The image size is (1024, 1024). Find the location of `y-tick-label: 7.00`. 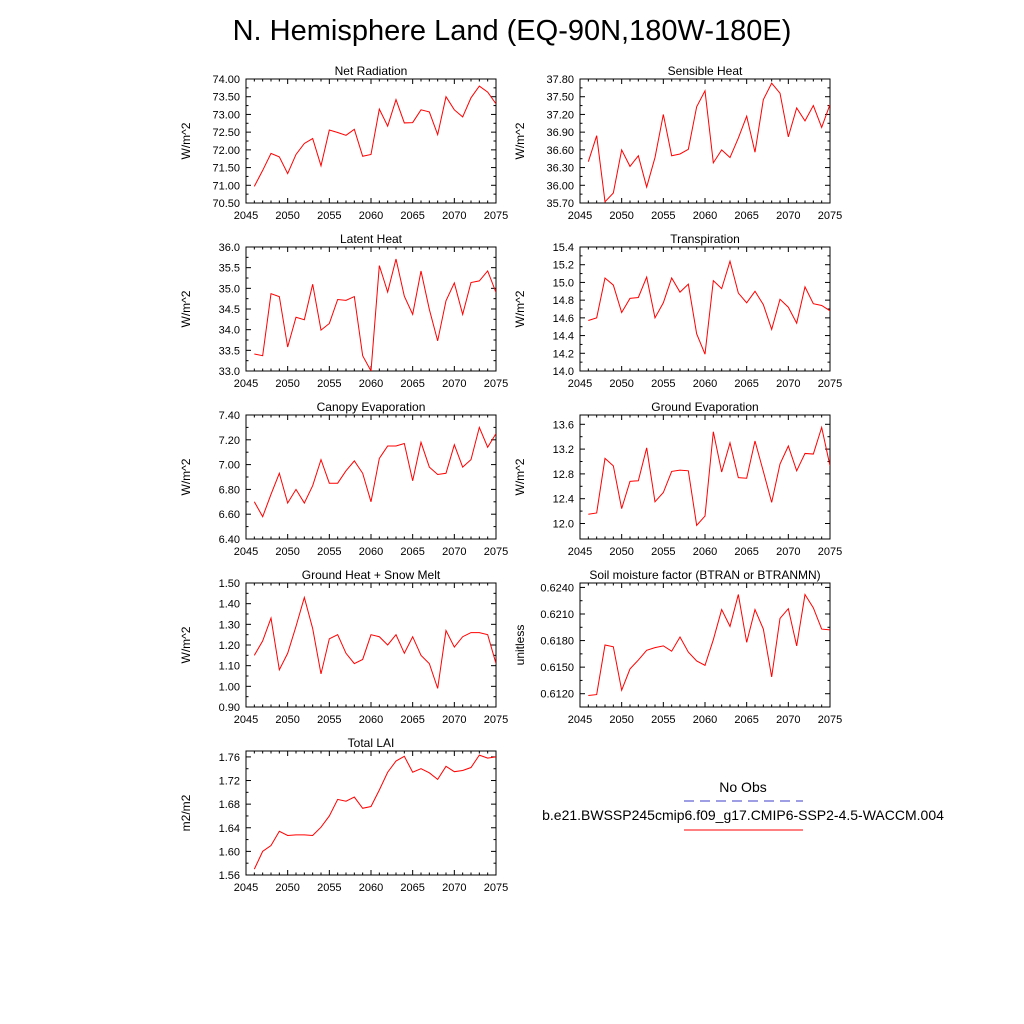

y-tick-label: 7.00 is located at coordinates (229, 466).